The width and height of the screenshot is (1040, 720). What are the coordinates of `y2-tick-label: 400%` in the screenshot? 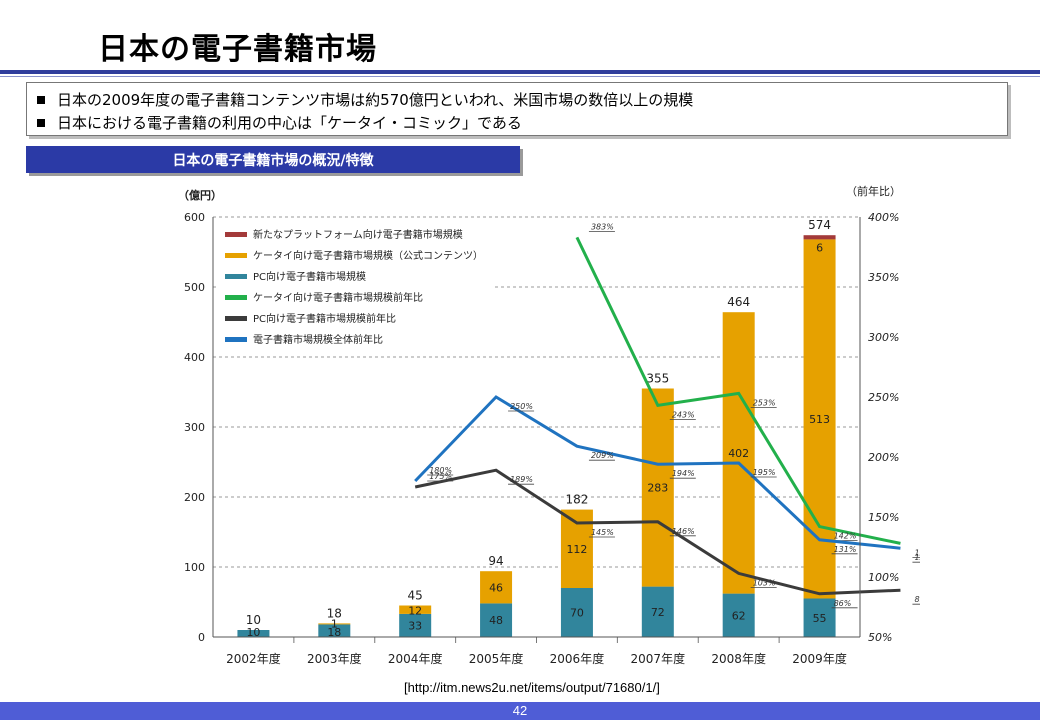 It's located at (883, 217).